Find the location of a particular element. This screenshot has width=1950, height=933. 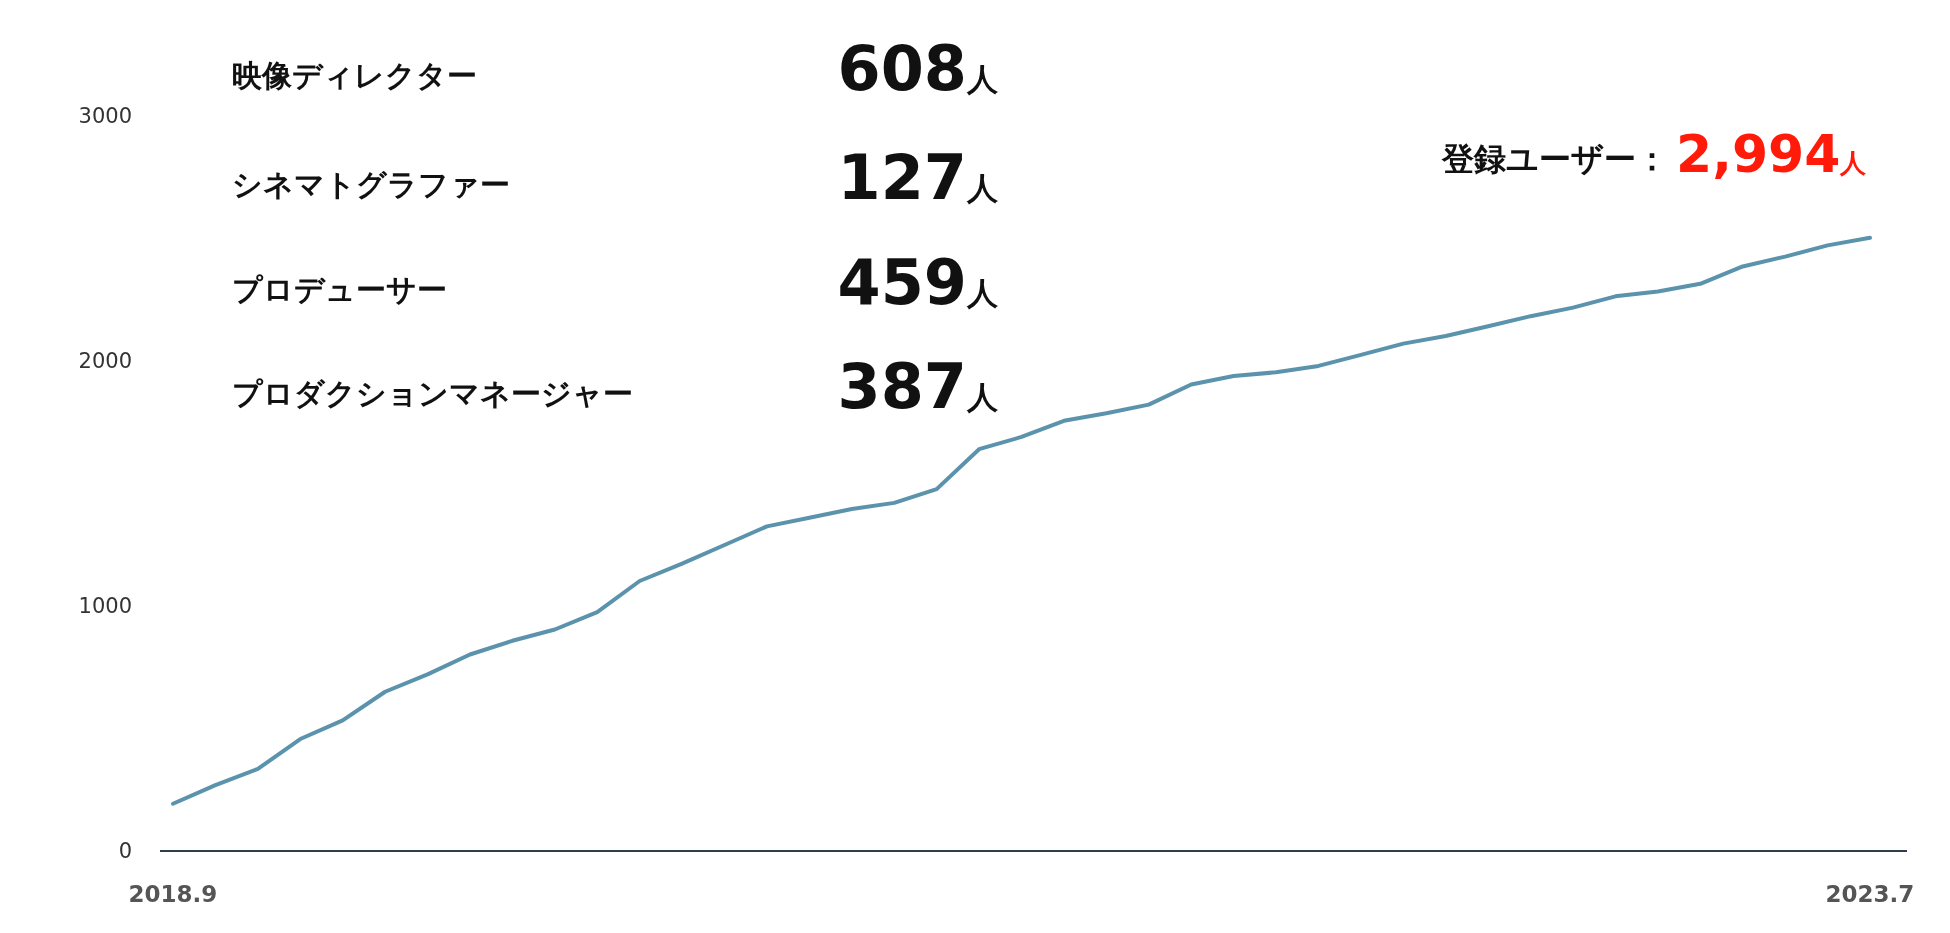

annotation: 387人 is located at coordinates (918, 386).